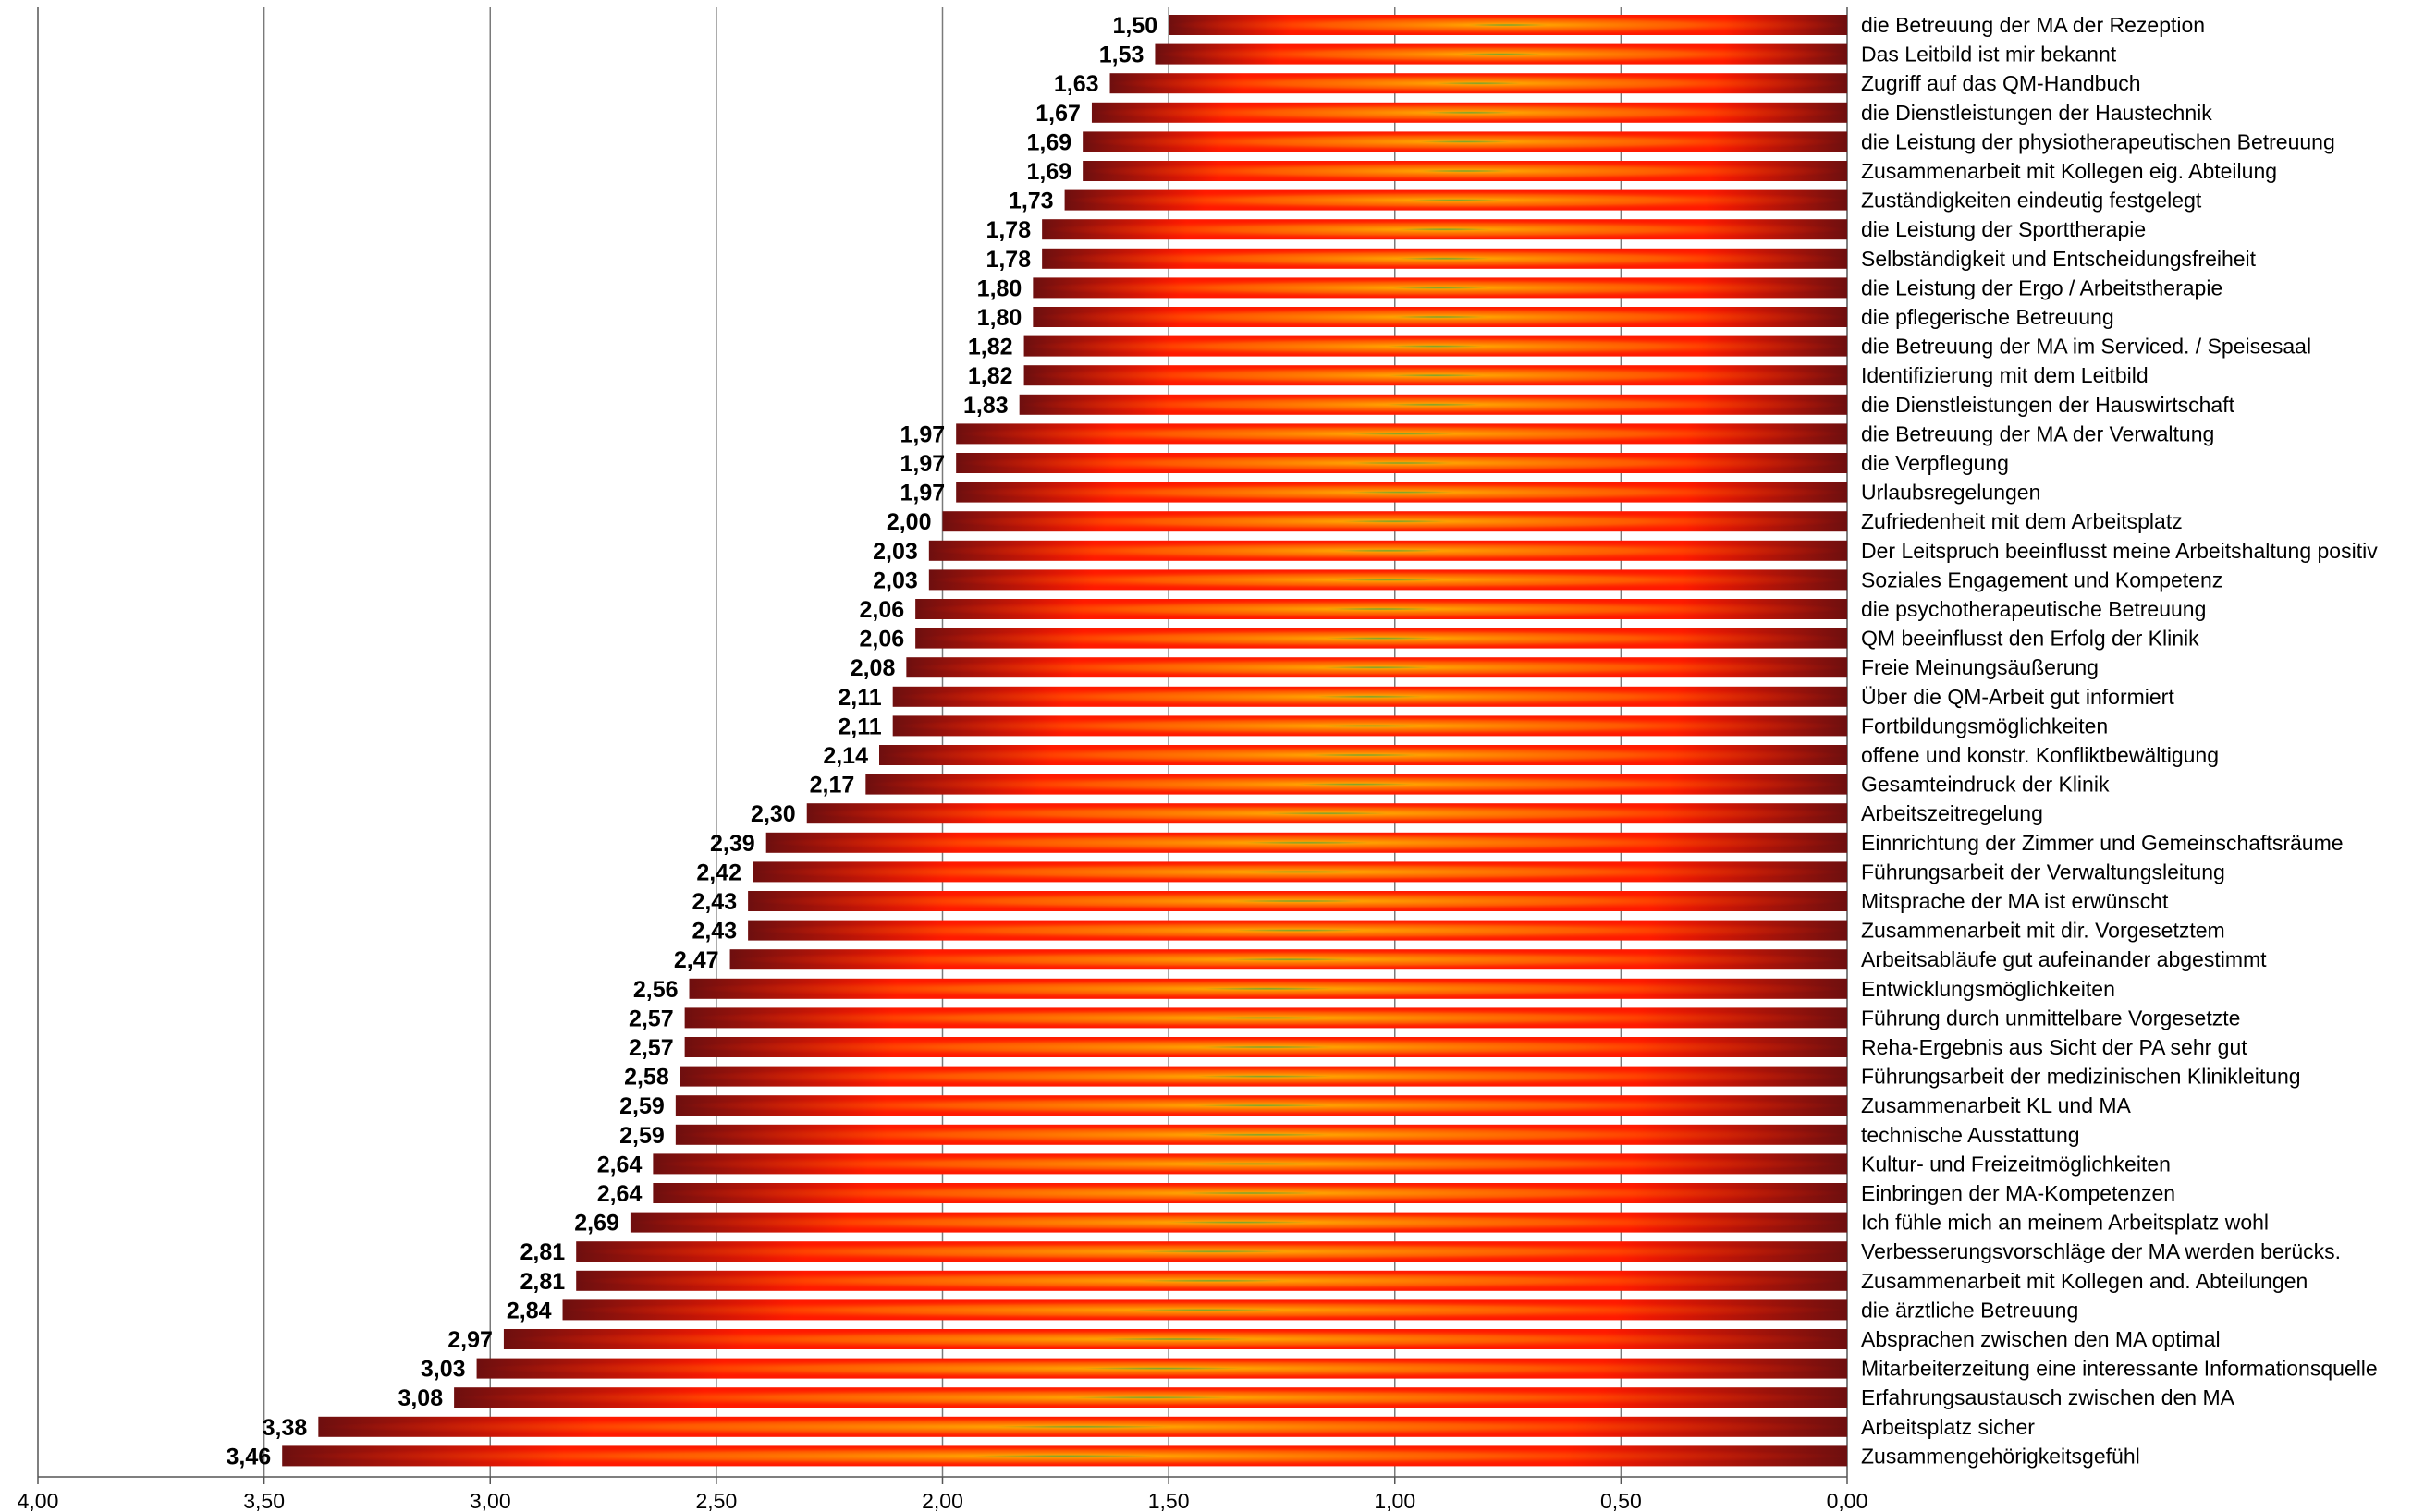 The height and width of the screenshot is (1512, 2412). I want to click on x-tick-label: 3,00, so click(490, 1501).